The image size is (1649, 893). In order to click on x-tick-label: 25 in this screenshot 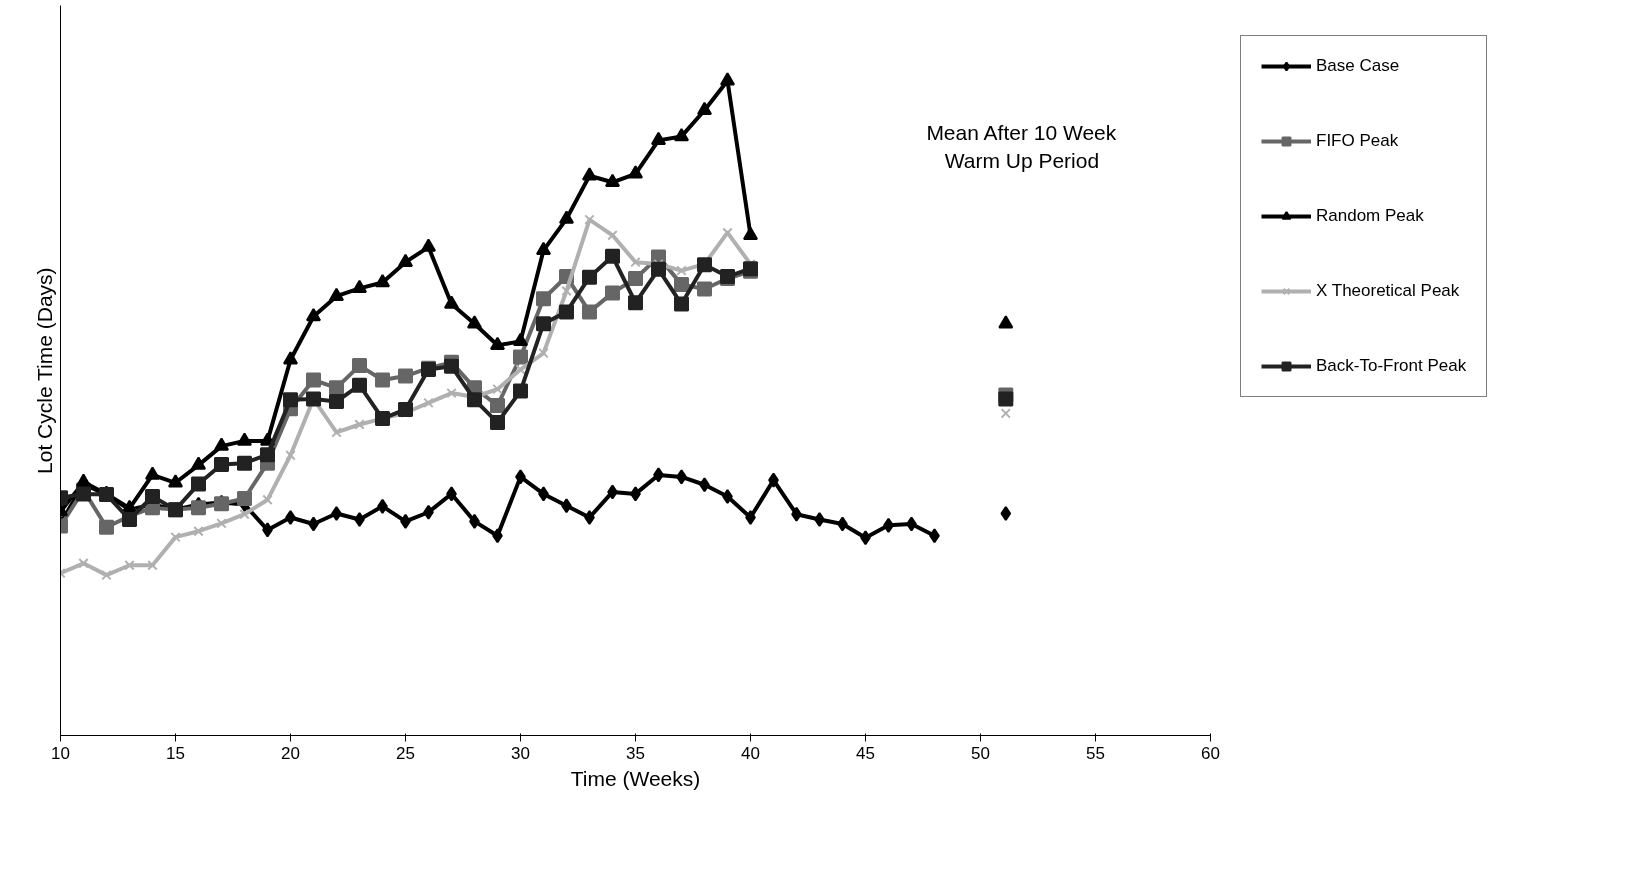, I will do `click(405, 753)`.